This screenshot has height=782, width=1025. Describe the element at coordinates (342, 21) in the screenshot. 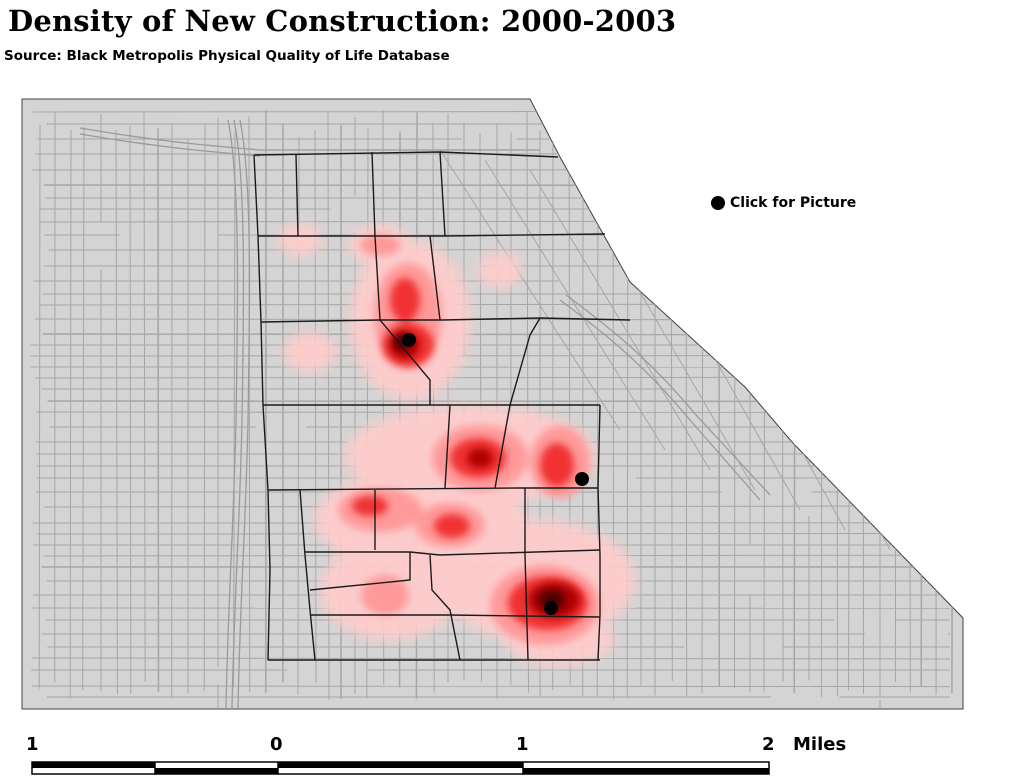

I see `page-title: Density of New Construction: 2000-2003` at that location.